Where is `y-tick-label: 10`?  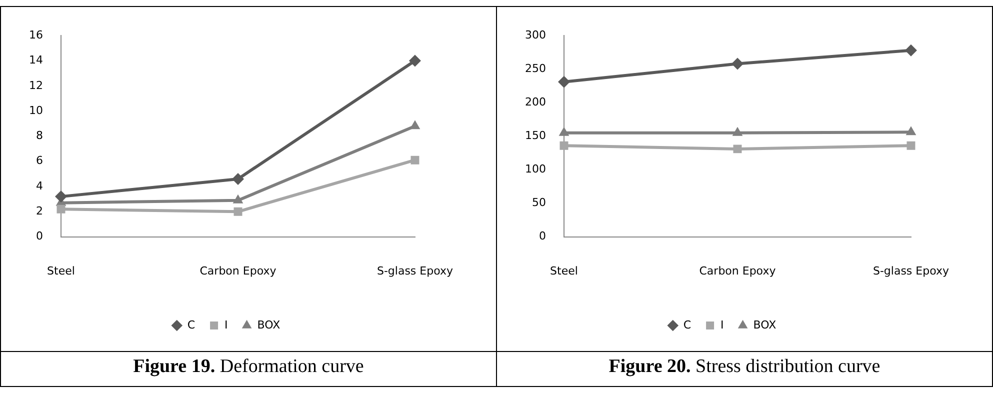
y-tick-label: 10 is located at coordinates (35, 110).